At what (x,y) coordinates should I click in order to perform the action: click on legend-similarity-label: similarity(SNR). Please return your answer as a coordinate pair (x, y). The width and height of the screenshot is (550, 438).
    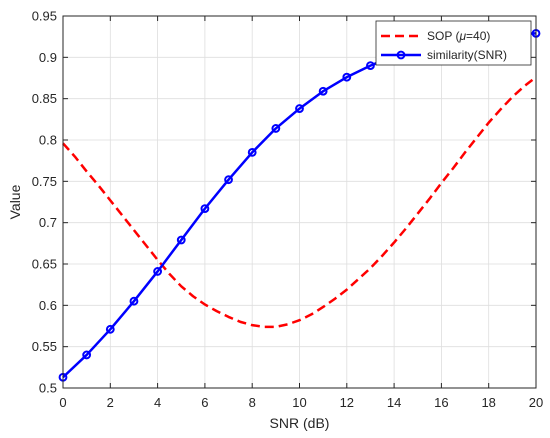
    Looking at the image, I should click on (467, 55).